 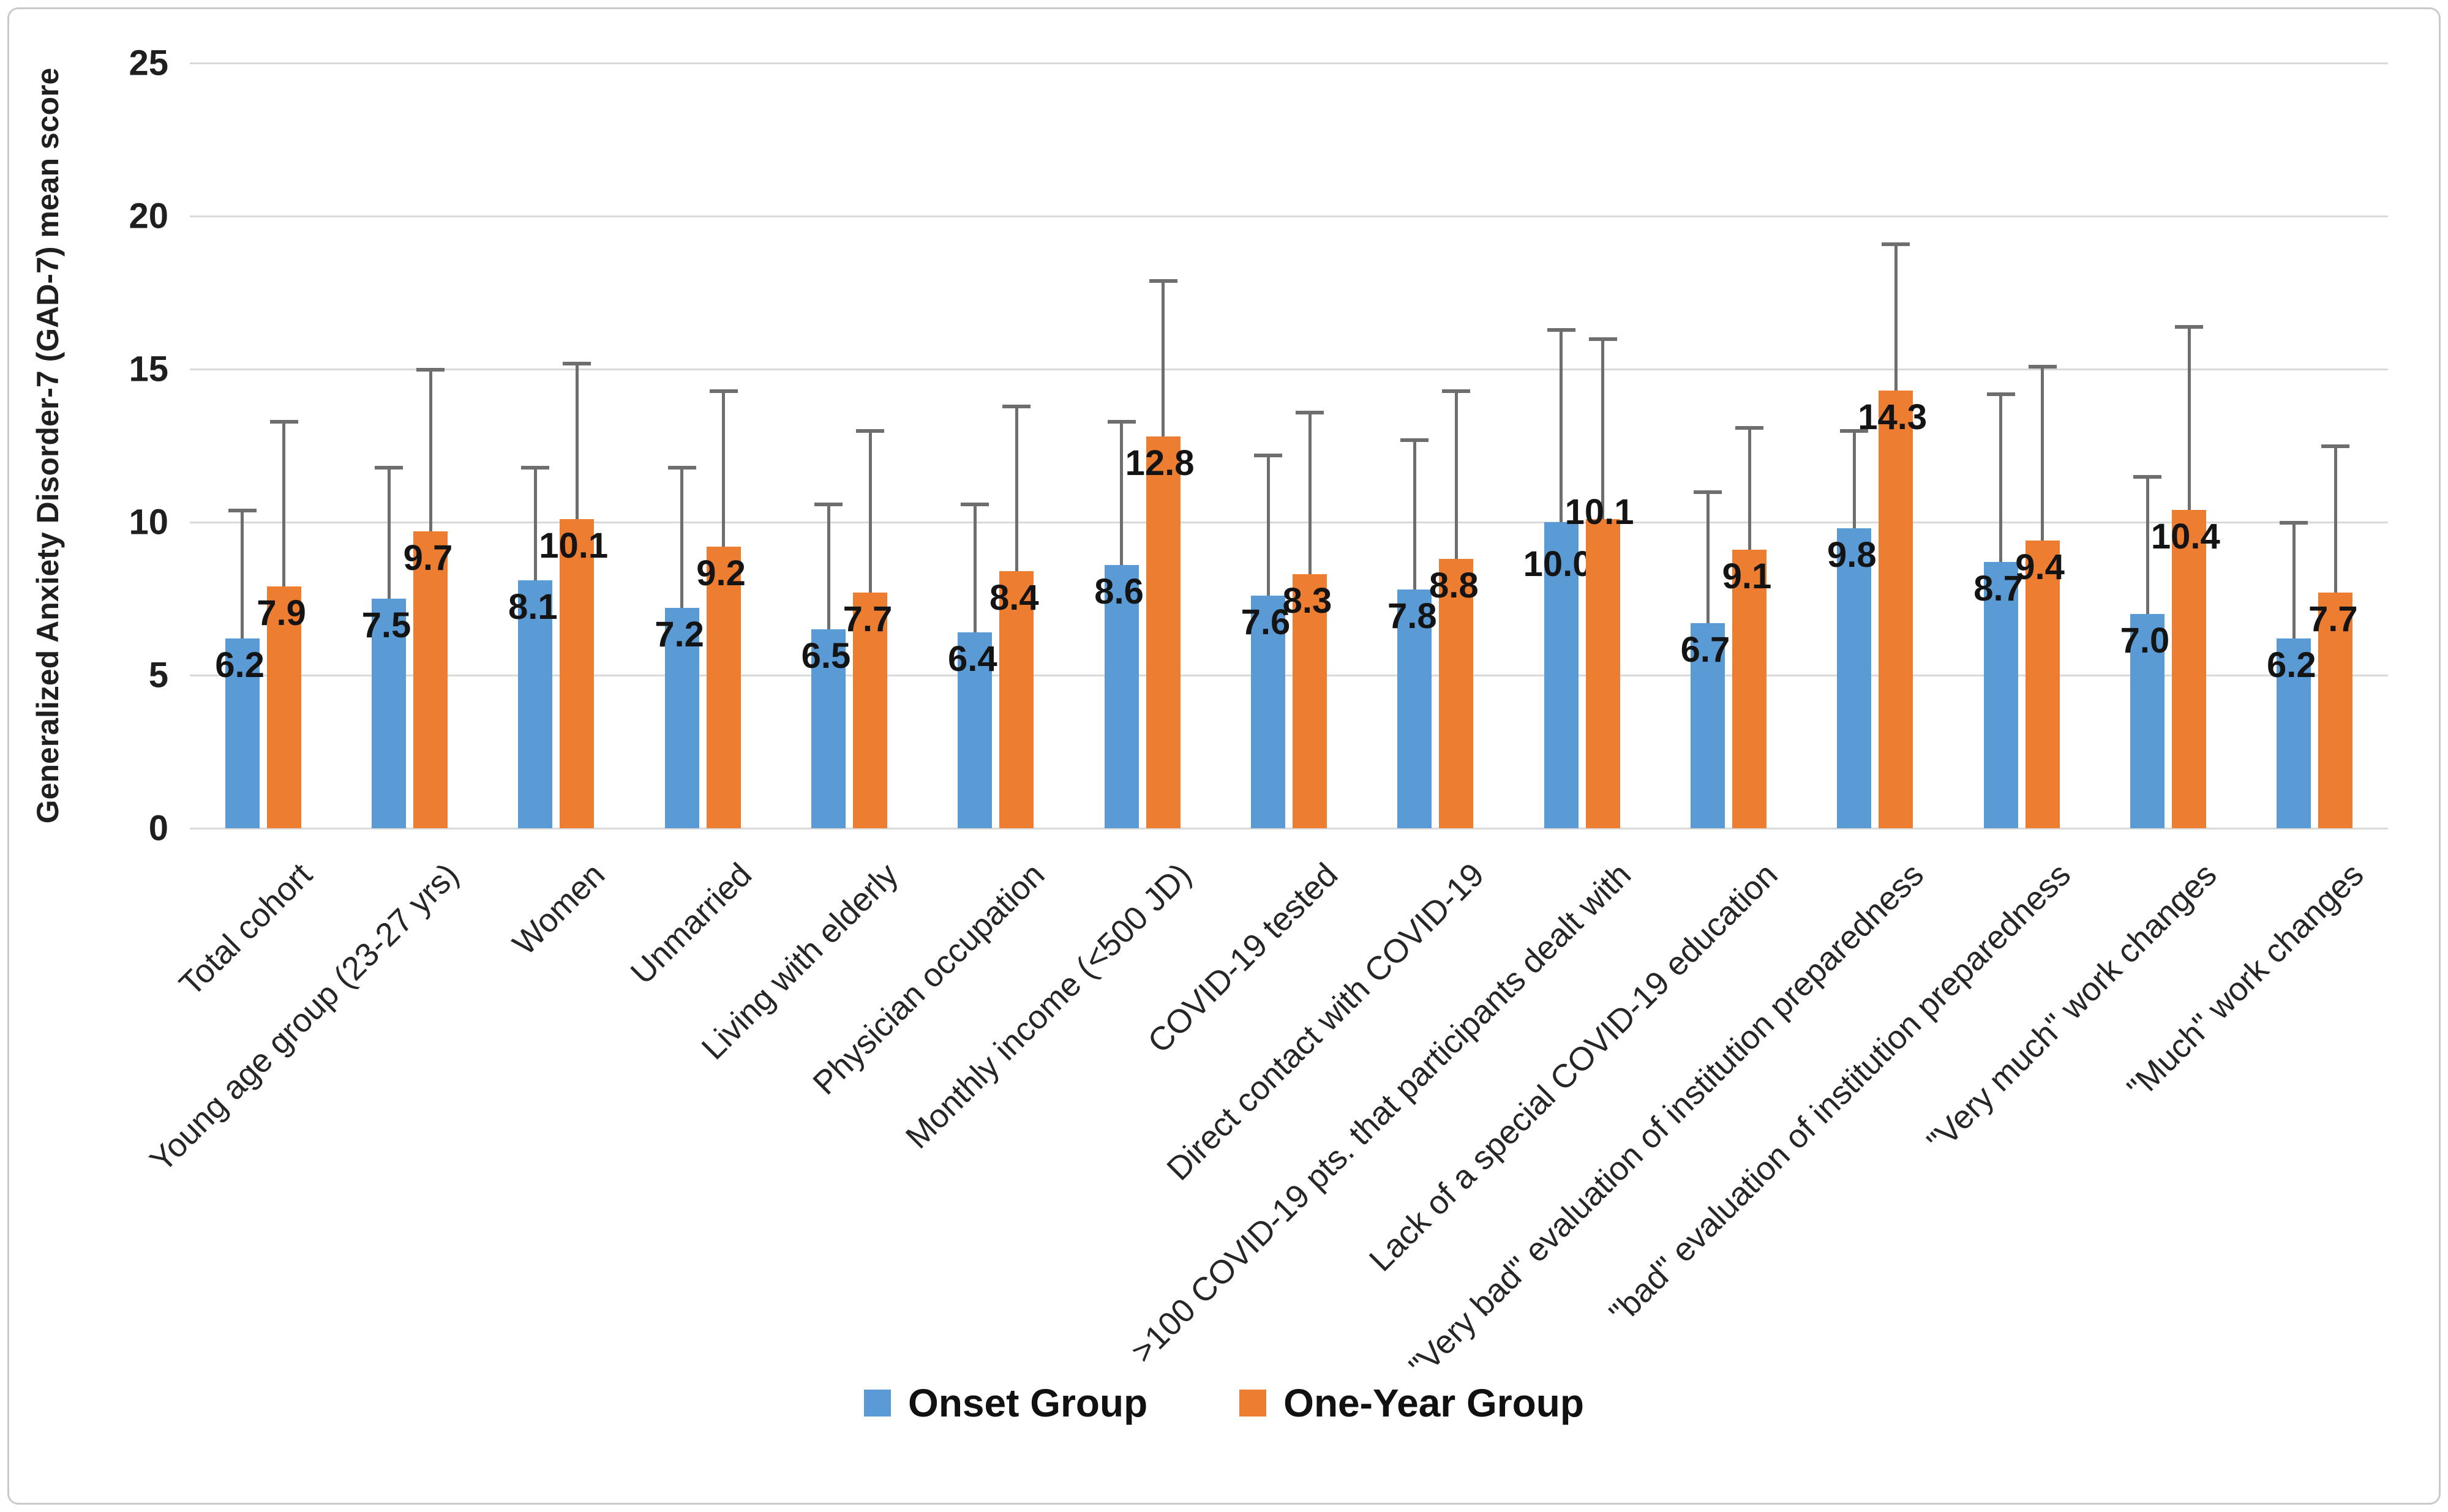 What do you see at coordinates (1412, 616) in the screenshot?
I see `data-label-onset-8: 7.8` at bounding box center [1412, 616].